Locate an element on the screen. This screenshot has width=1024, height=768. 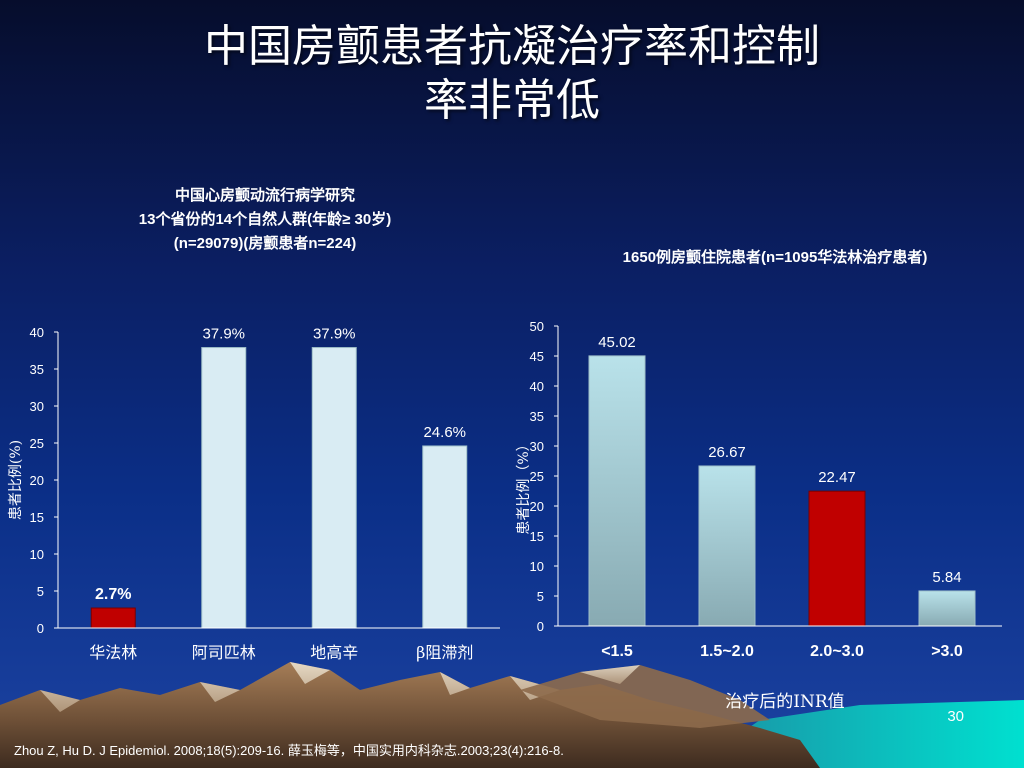
page-number: 30 is located at coordinates (955, 716).